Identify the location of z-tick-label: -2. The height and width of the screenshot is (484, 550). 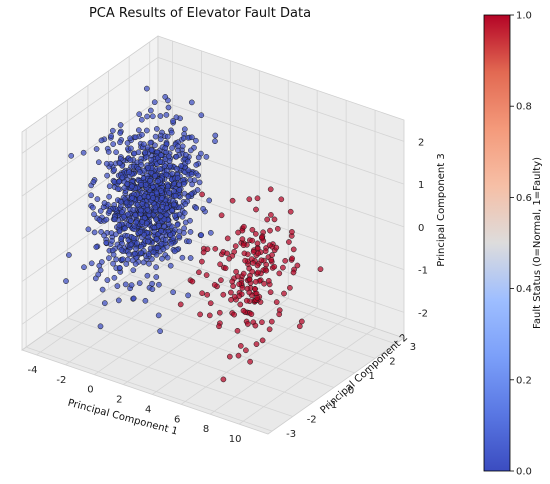
(423, 313).